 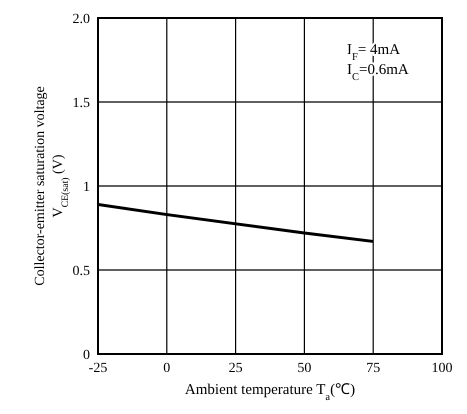 I want to click on x-tick-label: 75, so click(x=373, y=368).